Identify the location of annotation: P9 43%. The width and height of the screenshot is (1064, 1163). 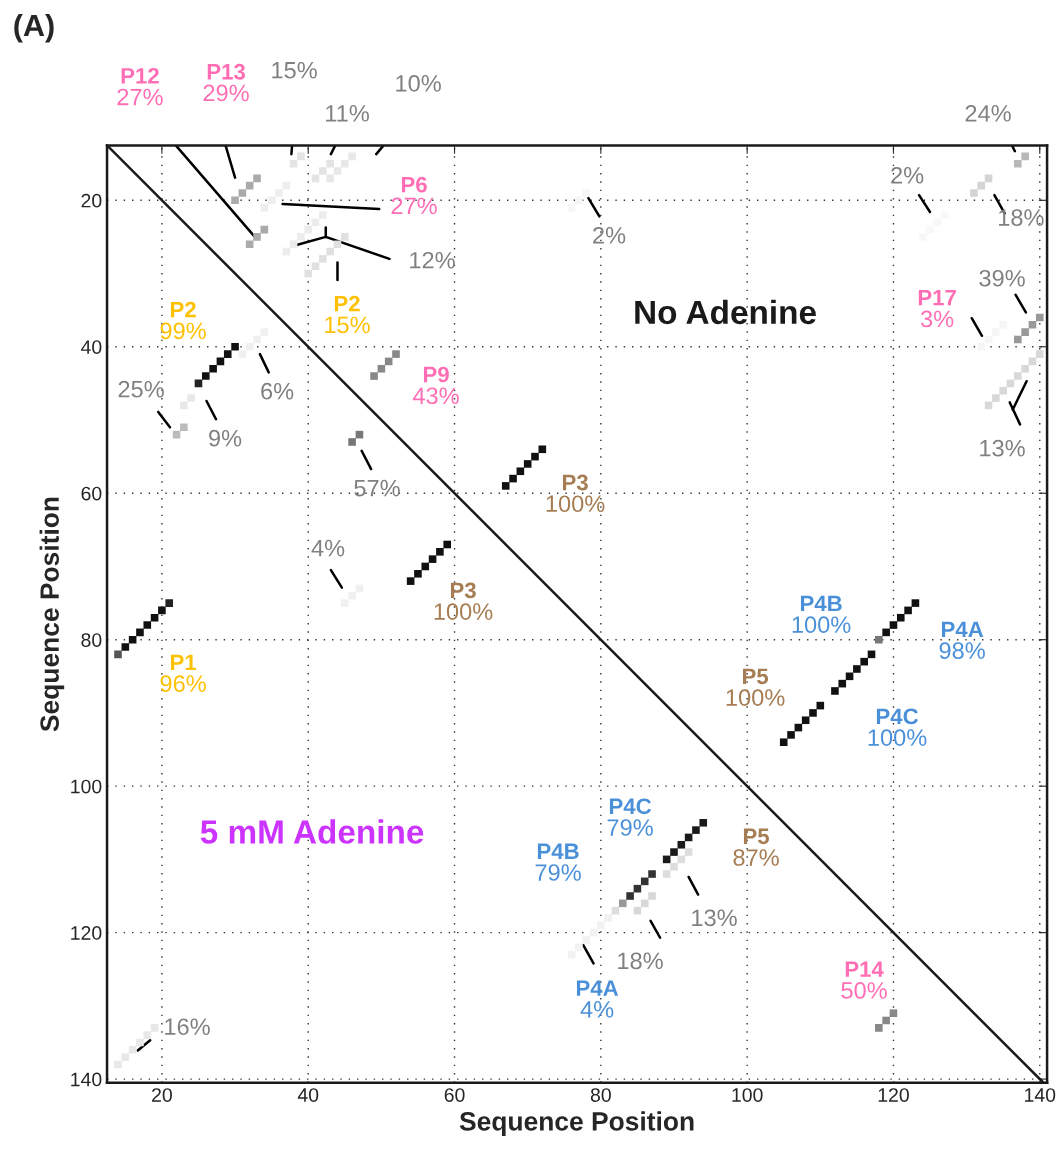
(435, 385).